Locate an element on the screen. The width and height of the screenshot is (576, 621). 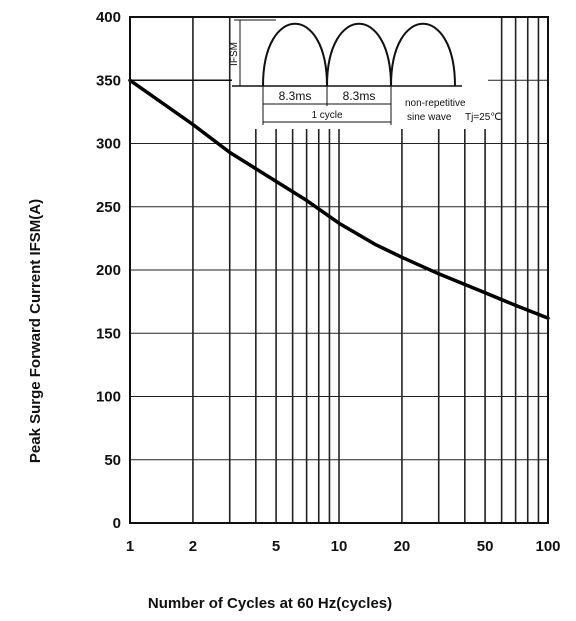
y-tick-label: 350 is located at coordinates (108, 80).